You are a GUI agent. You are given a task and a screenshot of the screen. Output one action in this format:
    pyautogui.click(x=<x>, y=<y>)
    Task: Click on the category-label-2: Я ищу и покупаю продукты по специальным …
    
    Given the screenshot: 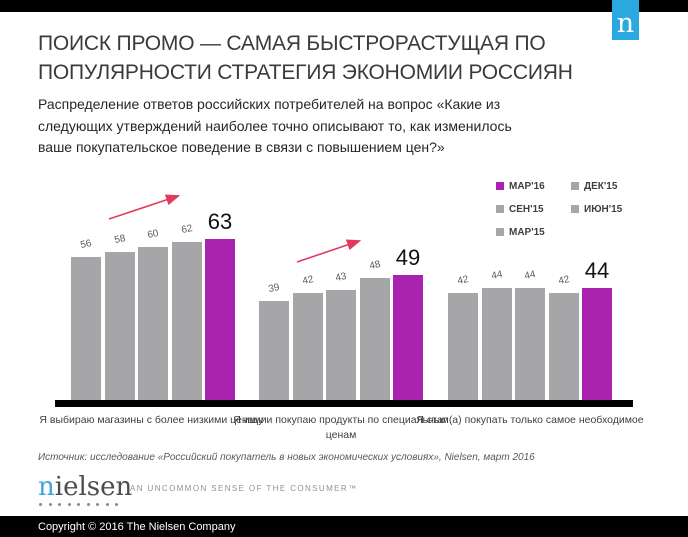 What is the action you would take?
    pyautogui.click(x=341, y=427)
    